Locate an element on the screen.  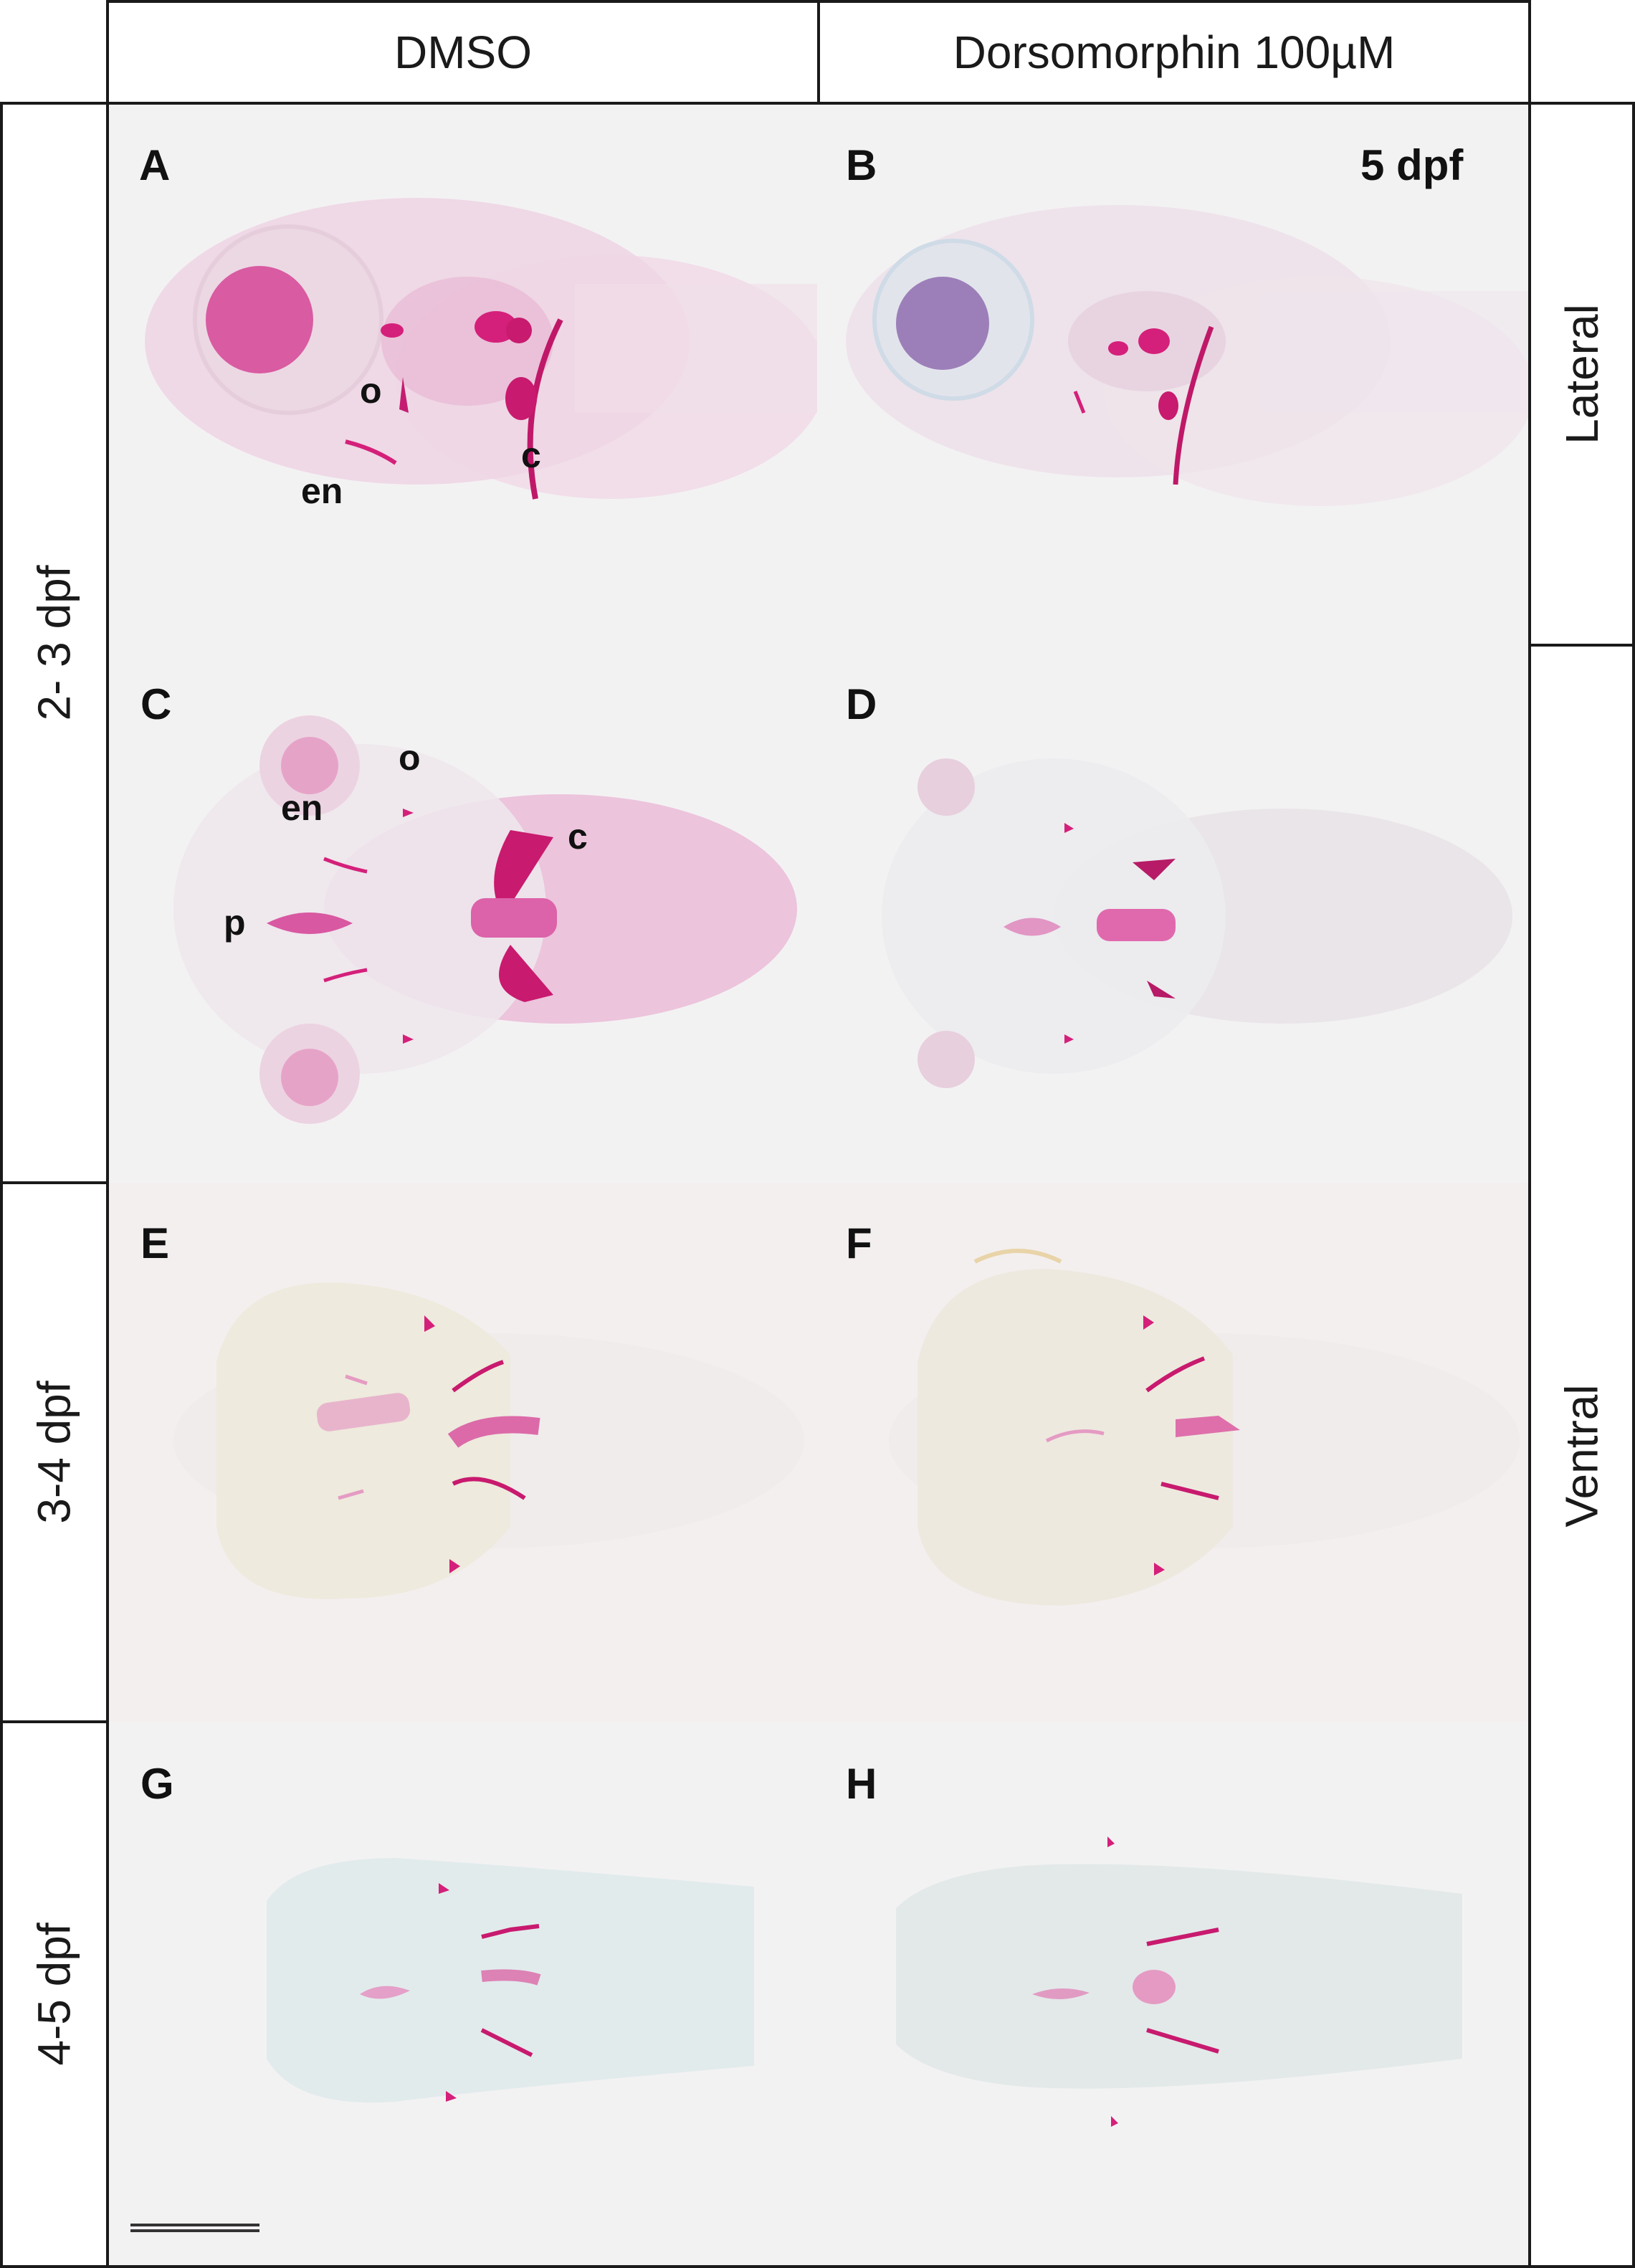
panel-c-letter: C is located at coordinates (156, 704).